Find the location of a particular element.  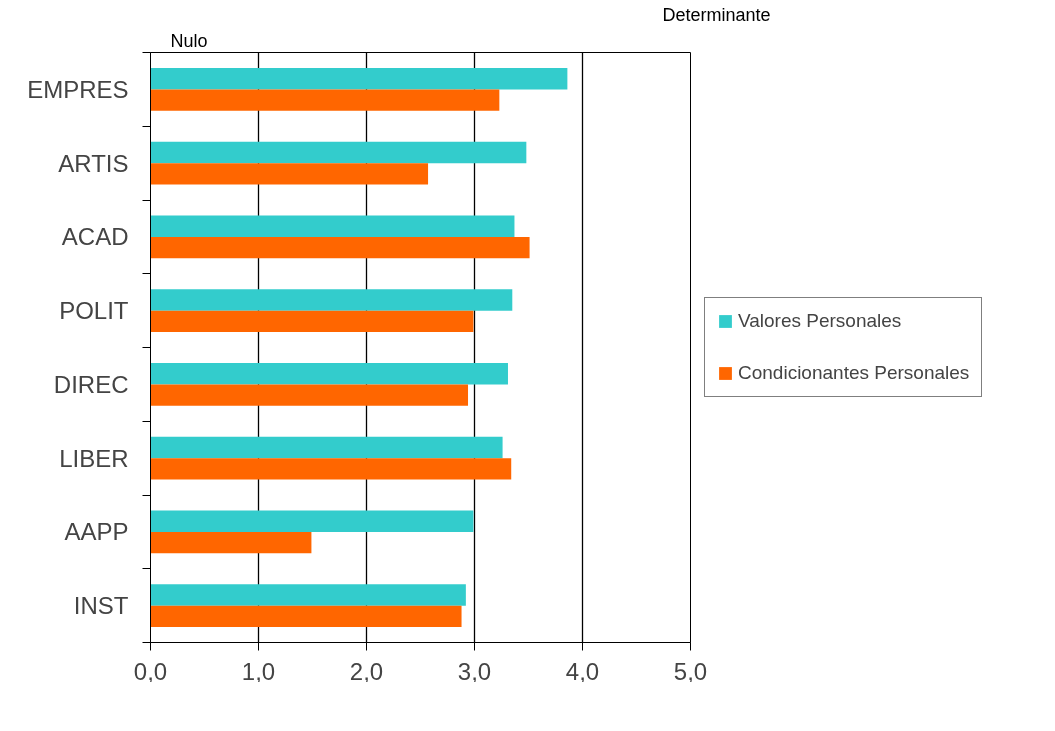

x-tick-label: 5,0 is located at coordinates (690, 671).